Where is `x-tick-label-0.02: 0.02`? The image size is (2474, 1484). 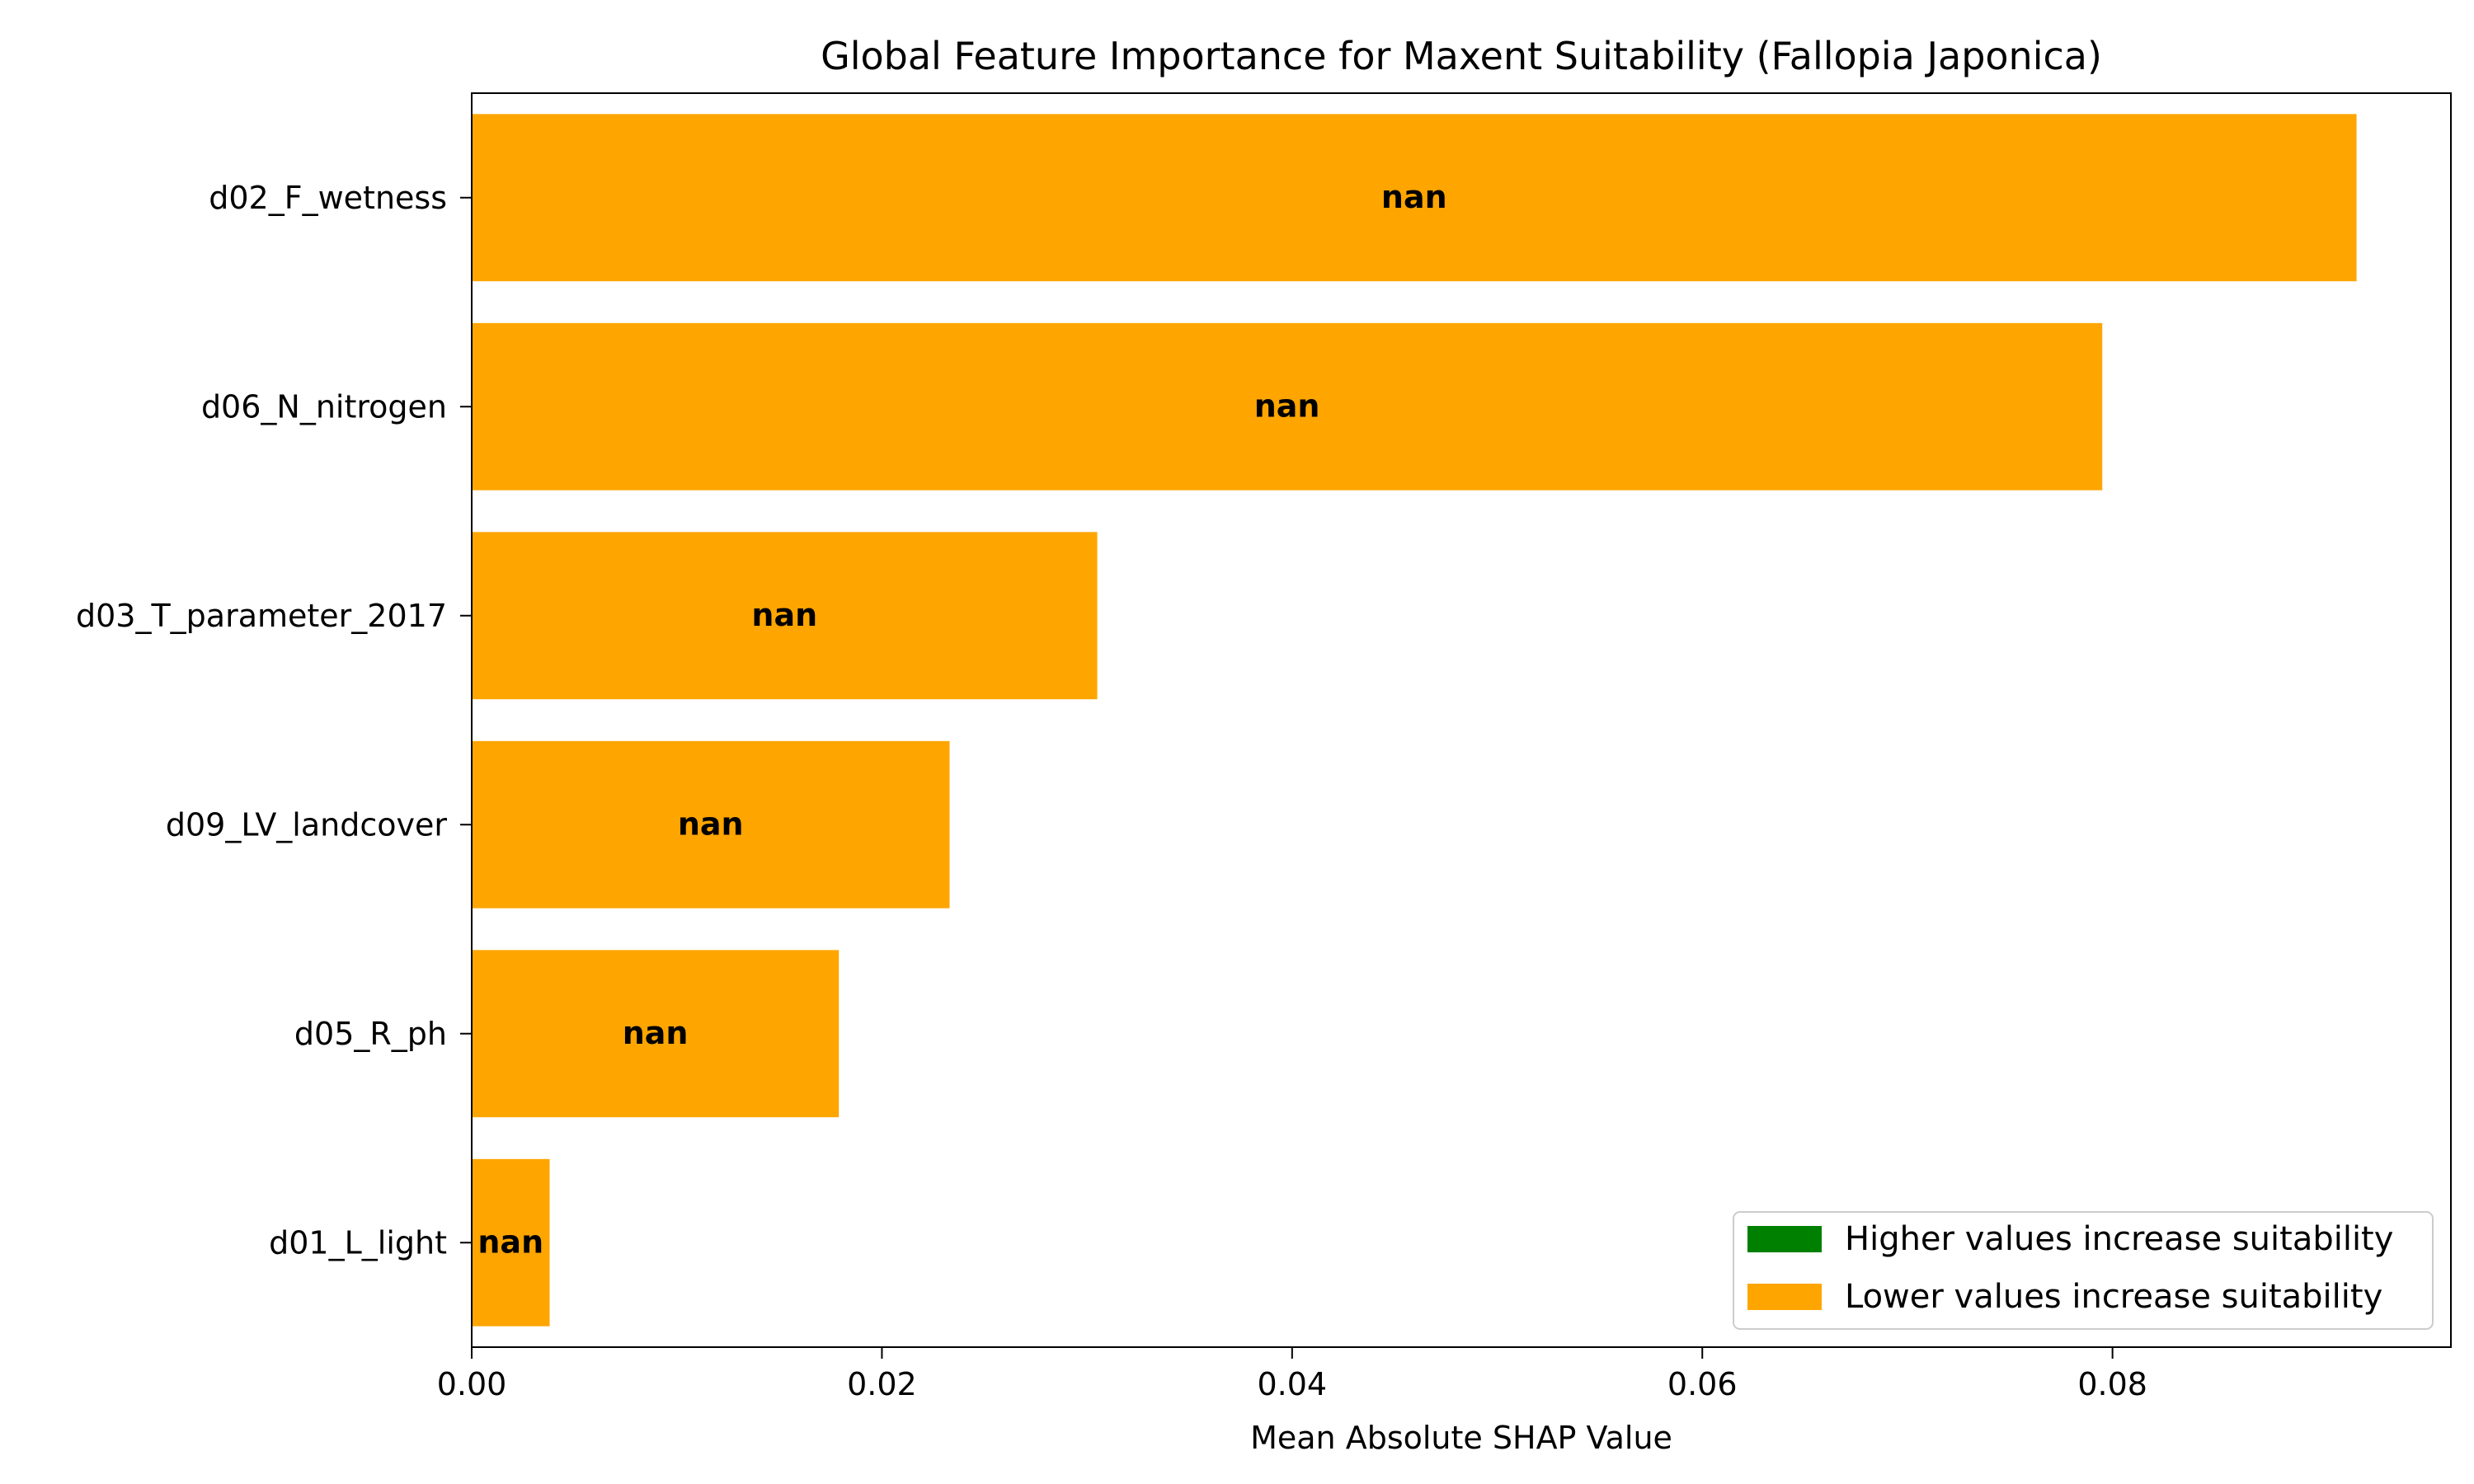
x-tick-label-0.02: 0.02 is located at coordinates (882, 1384).